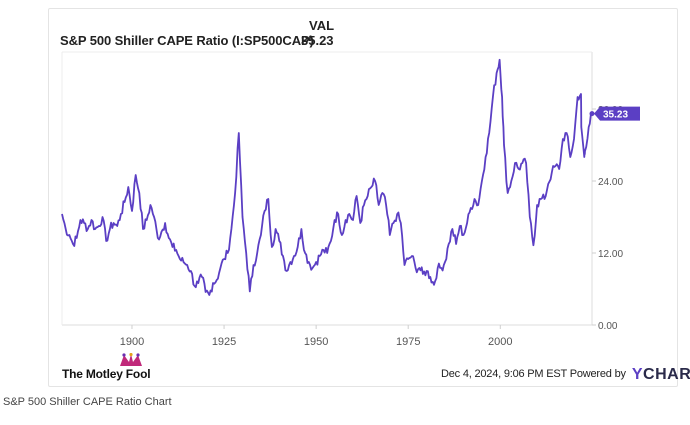 This screenshot has height=425, width=690. Describe the element at coordinates (316, 342) in the screenshot. I see `x-tick-label: 1950` at that location.